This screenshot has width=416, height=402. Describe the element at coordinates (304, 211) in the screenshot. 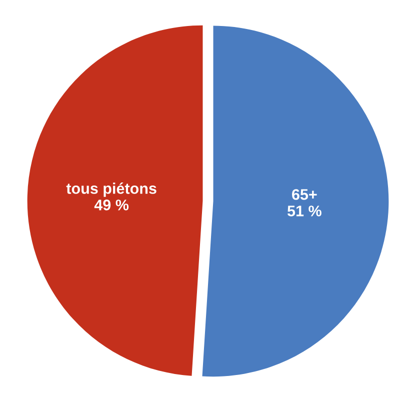

I see `data-label: 51 %` at that location.